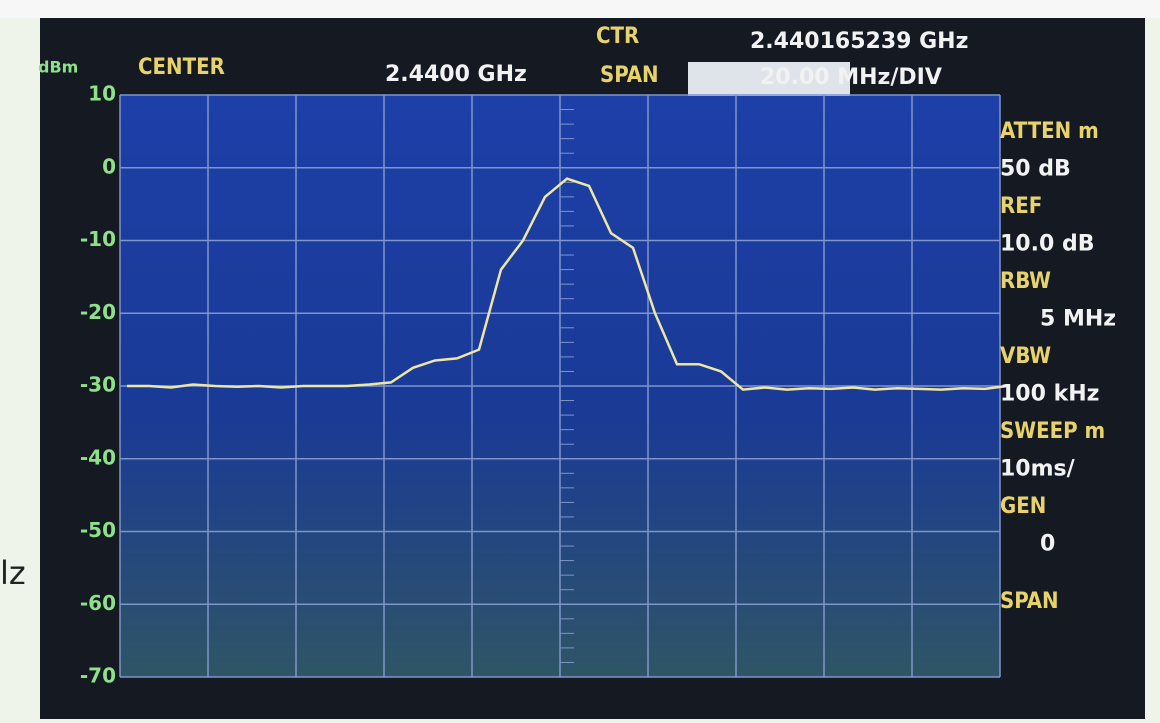 This screenshot has height=723, width=1160. I want to click on span-value: 20.00 MHz/DIV, so click(851, 77).